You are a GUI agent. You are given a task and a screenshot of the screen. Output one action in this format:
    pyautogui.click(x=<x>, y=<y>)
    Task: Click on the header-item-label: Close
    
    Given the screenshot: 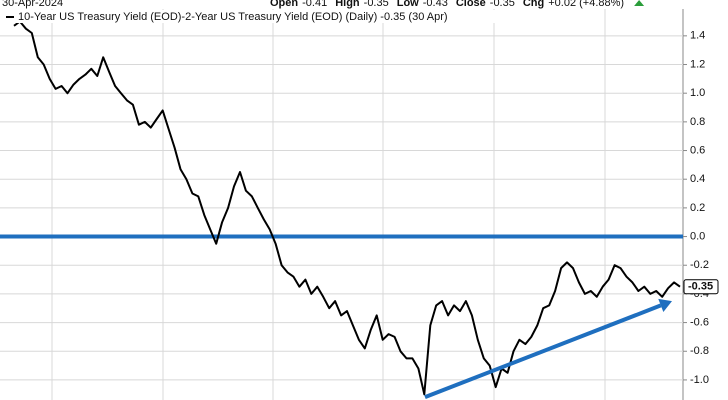 What is the action you would take?
    pyautogui.click(x=471, y=4)
    